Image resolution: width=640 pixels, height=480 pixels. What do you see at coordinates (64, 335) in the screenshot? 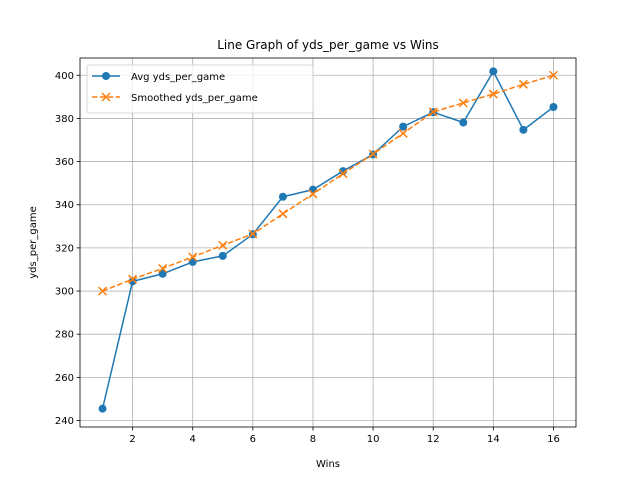
I see `y-tick-label: 280` at bounding box center [64, 335].